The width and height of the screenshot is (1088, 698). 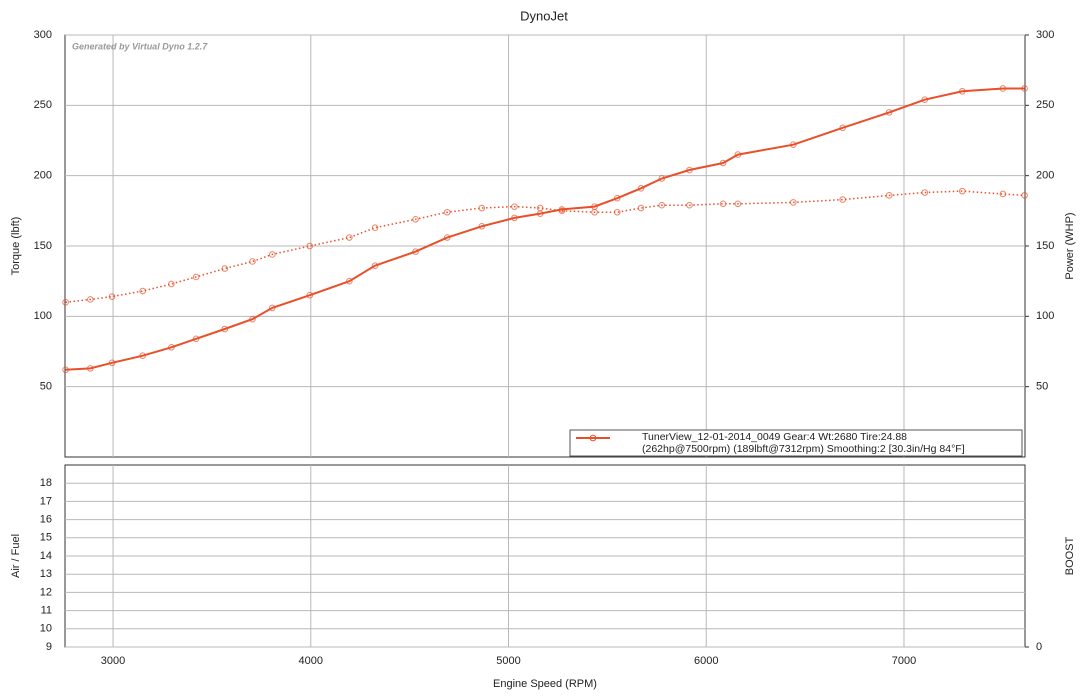 What do you see at coordinates (46, 538) in the screenshot?
I see `y-tick-label: 15` at bounding box center [46, 538].